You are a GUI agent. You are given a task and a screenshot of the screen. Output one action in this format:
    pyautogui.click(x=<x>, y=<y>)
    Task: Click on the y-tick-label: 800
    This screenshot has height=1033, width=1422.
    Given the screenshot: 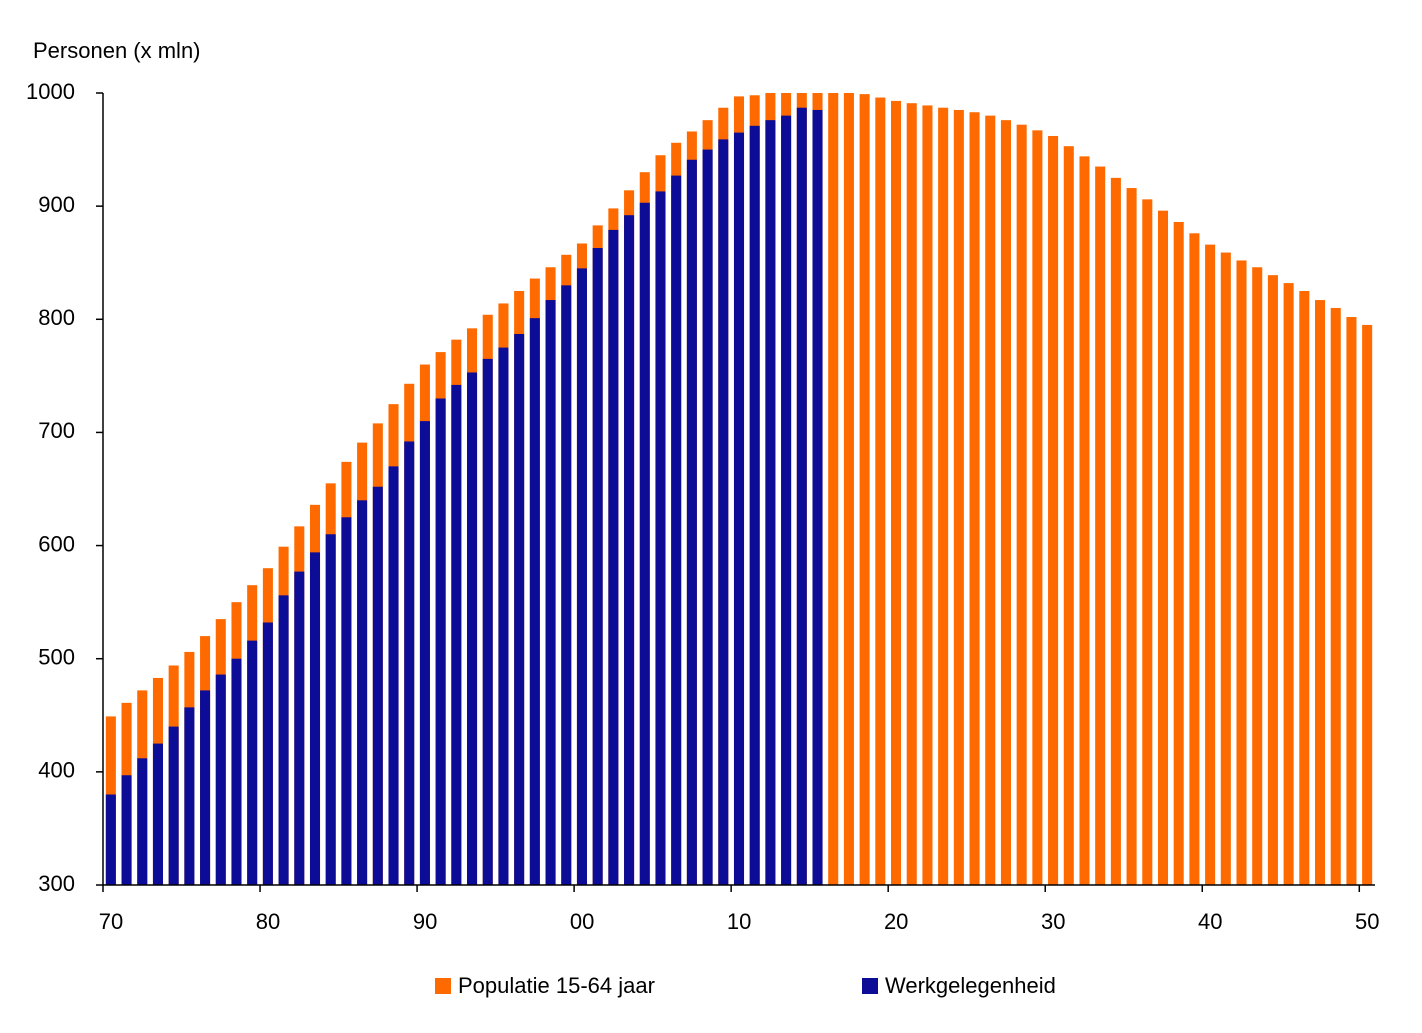 What is the action you would take?
    pyautogui.click(x=56, y=317)
    